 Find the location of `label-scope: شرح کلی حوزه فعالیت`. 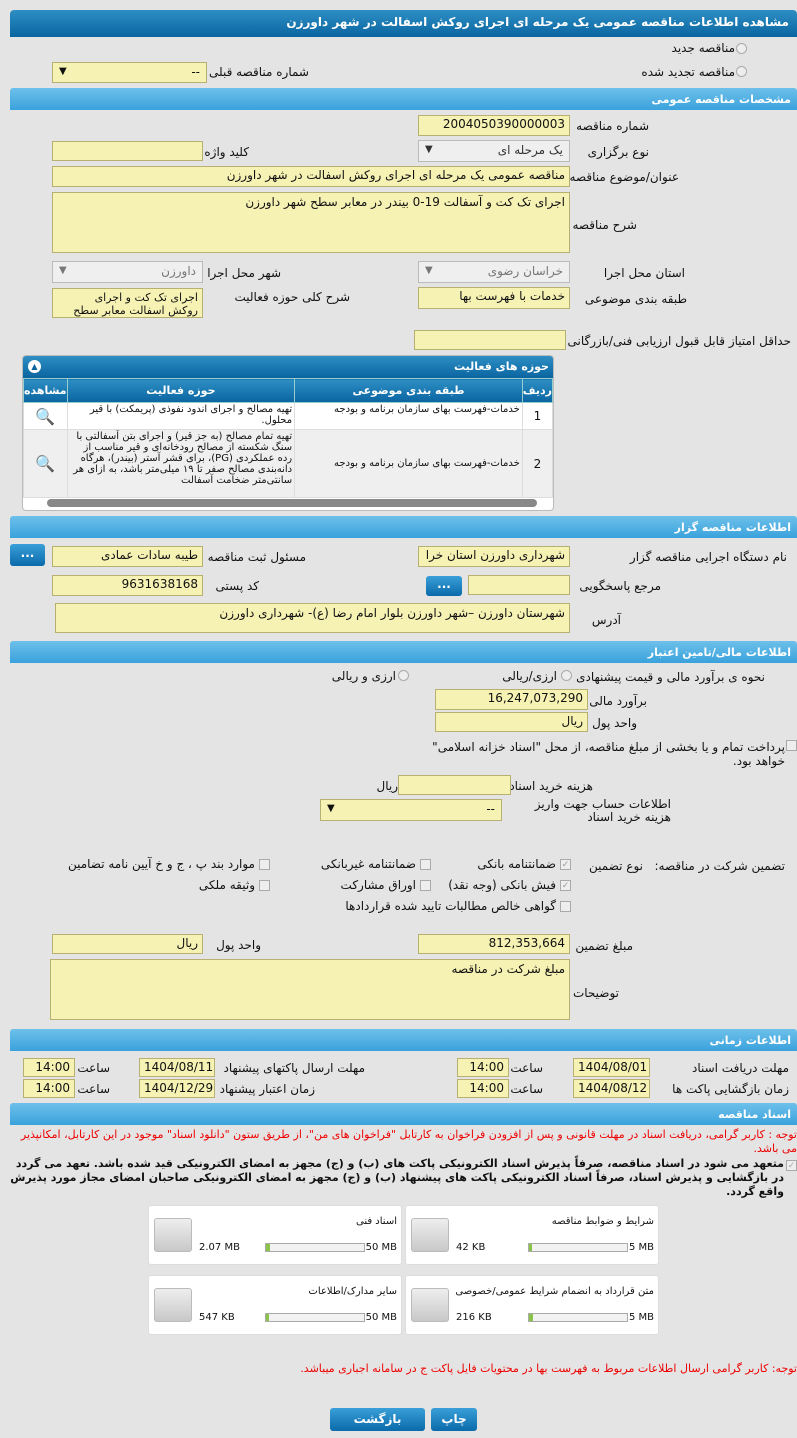

label-scope: شرح کلی حوزه فعالیت is located at coordinates (292, 297).